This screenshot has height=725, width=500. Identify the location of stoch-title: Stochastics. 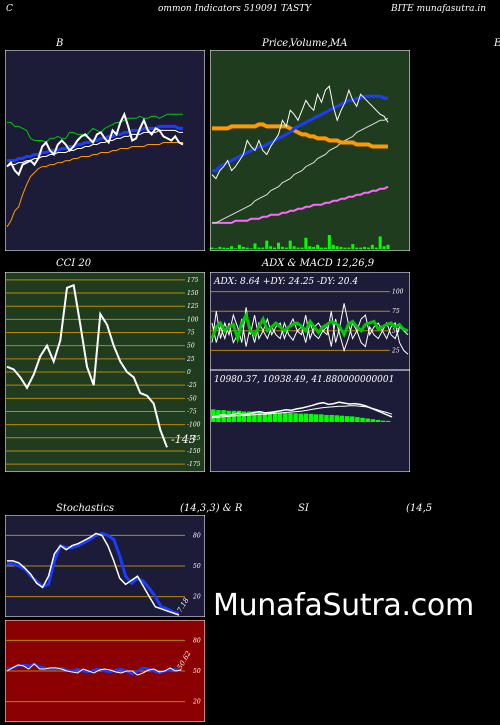
(85, 508).